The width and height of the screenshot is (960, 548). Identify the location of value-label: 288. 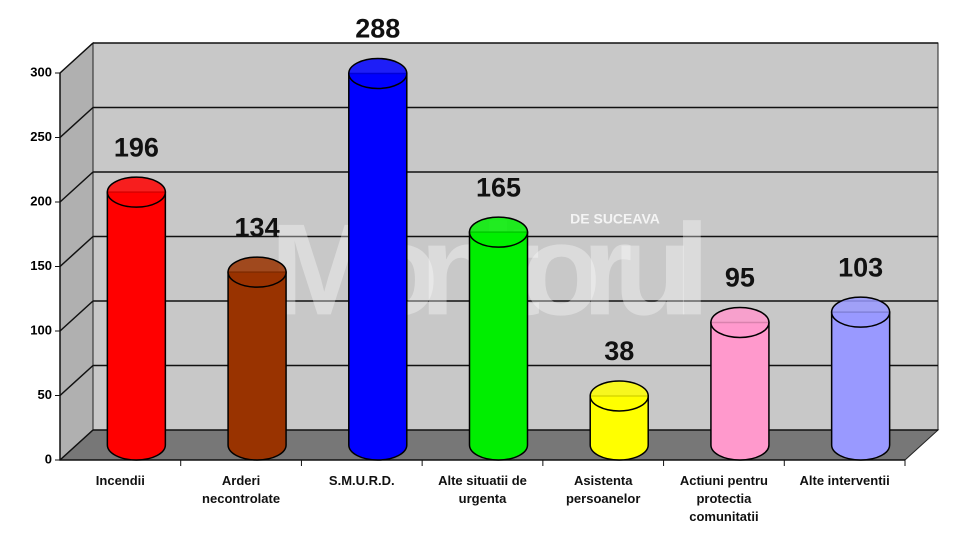
(377, 29).